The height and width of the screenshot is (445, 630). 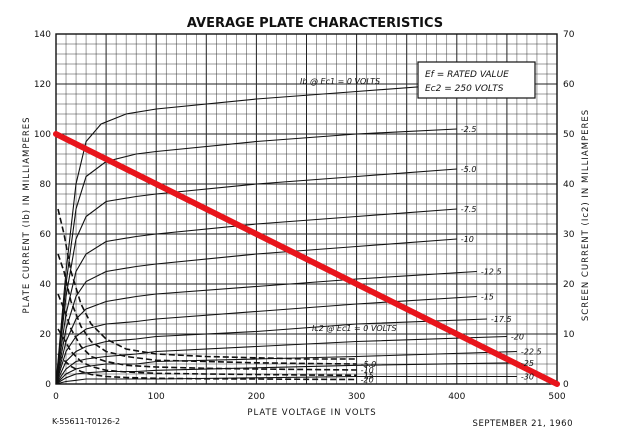 What do you see at coordinates (46, 235) in the screenshot?
I see `left-y-tick-label: 60` at bounding box center [46, 235].